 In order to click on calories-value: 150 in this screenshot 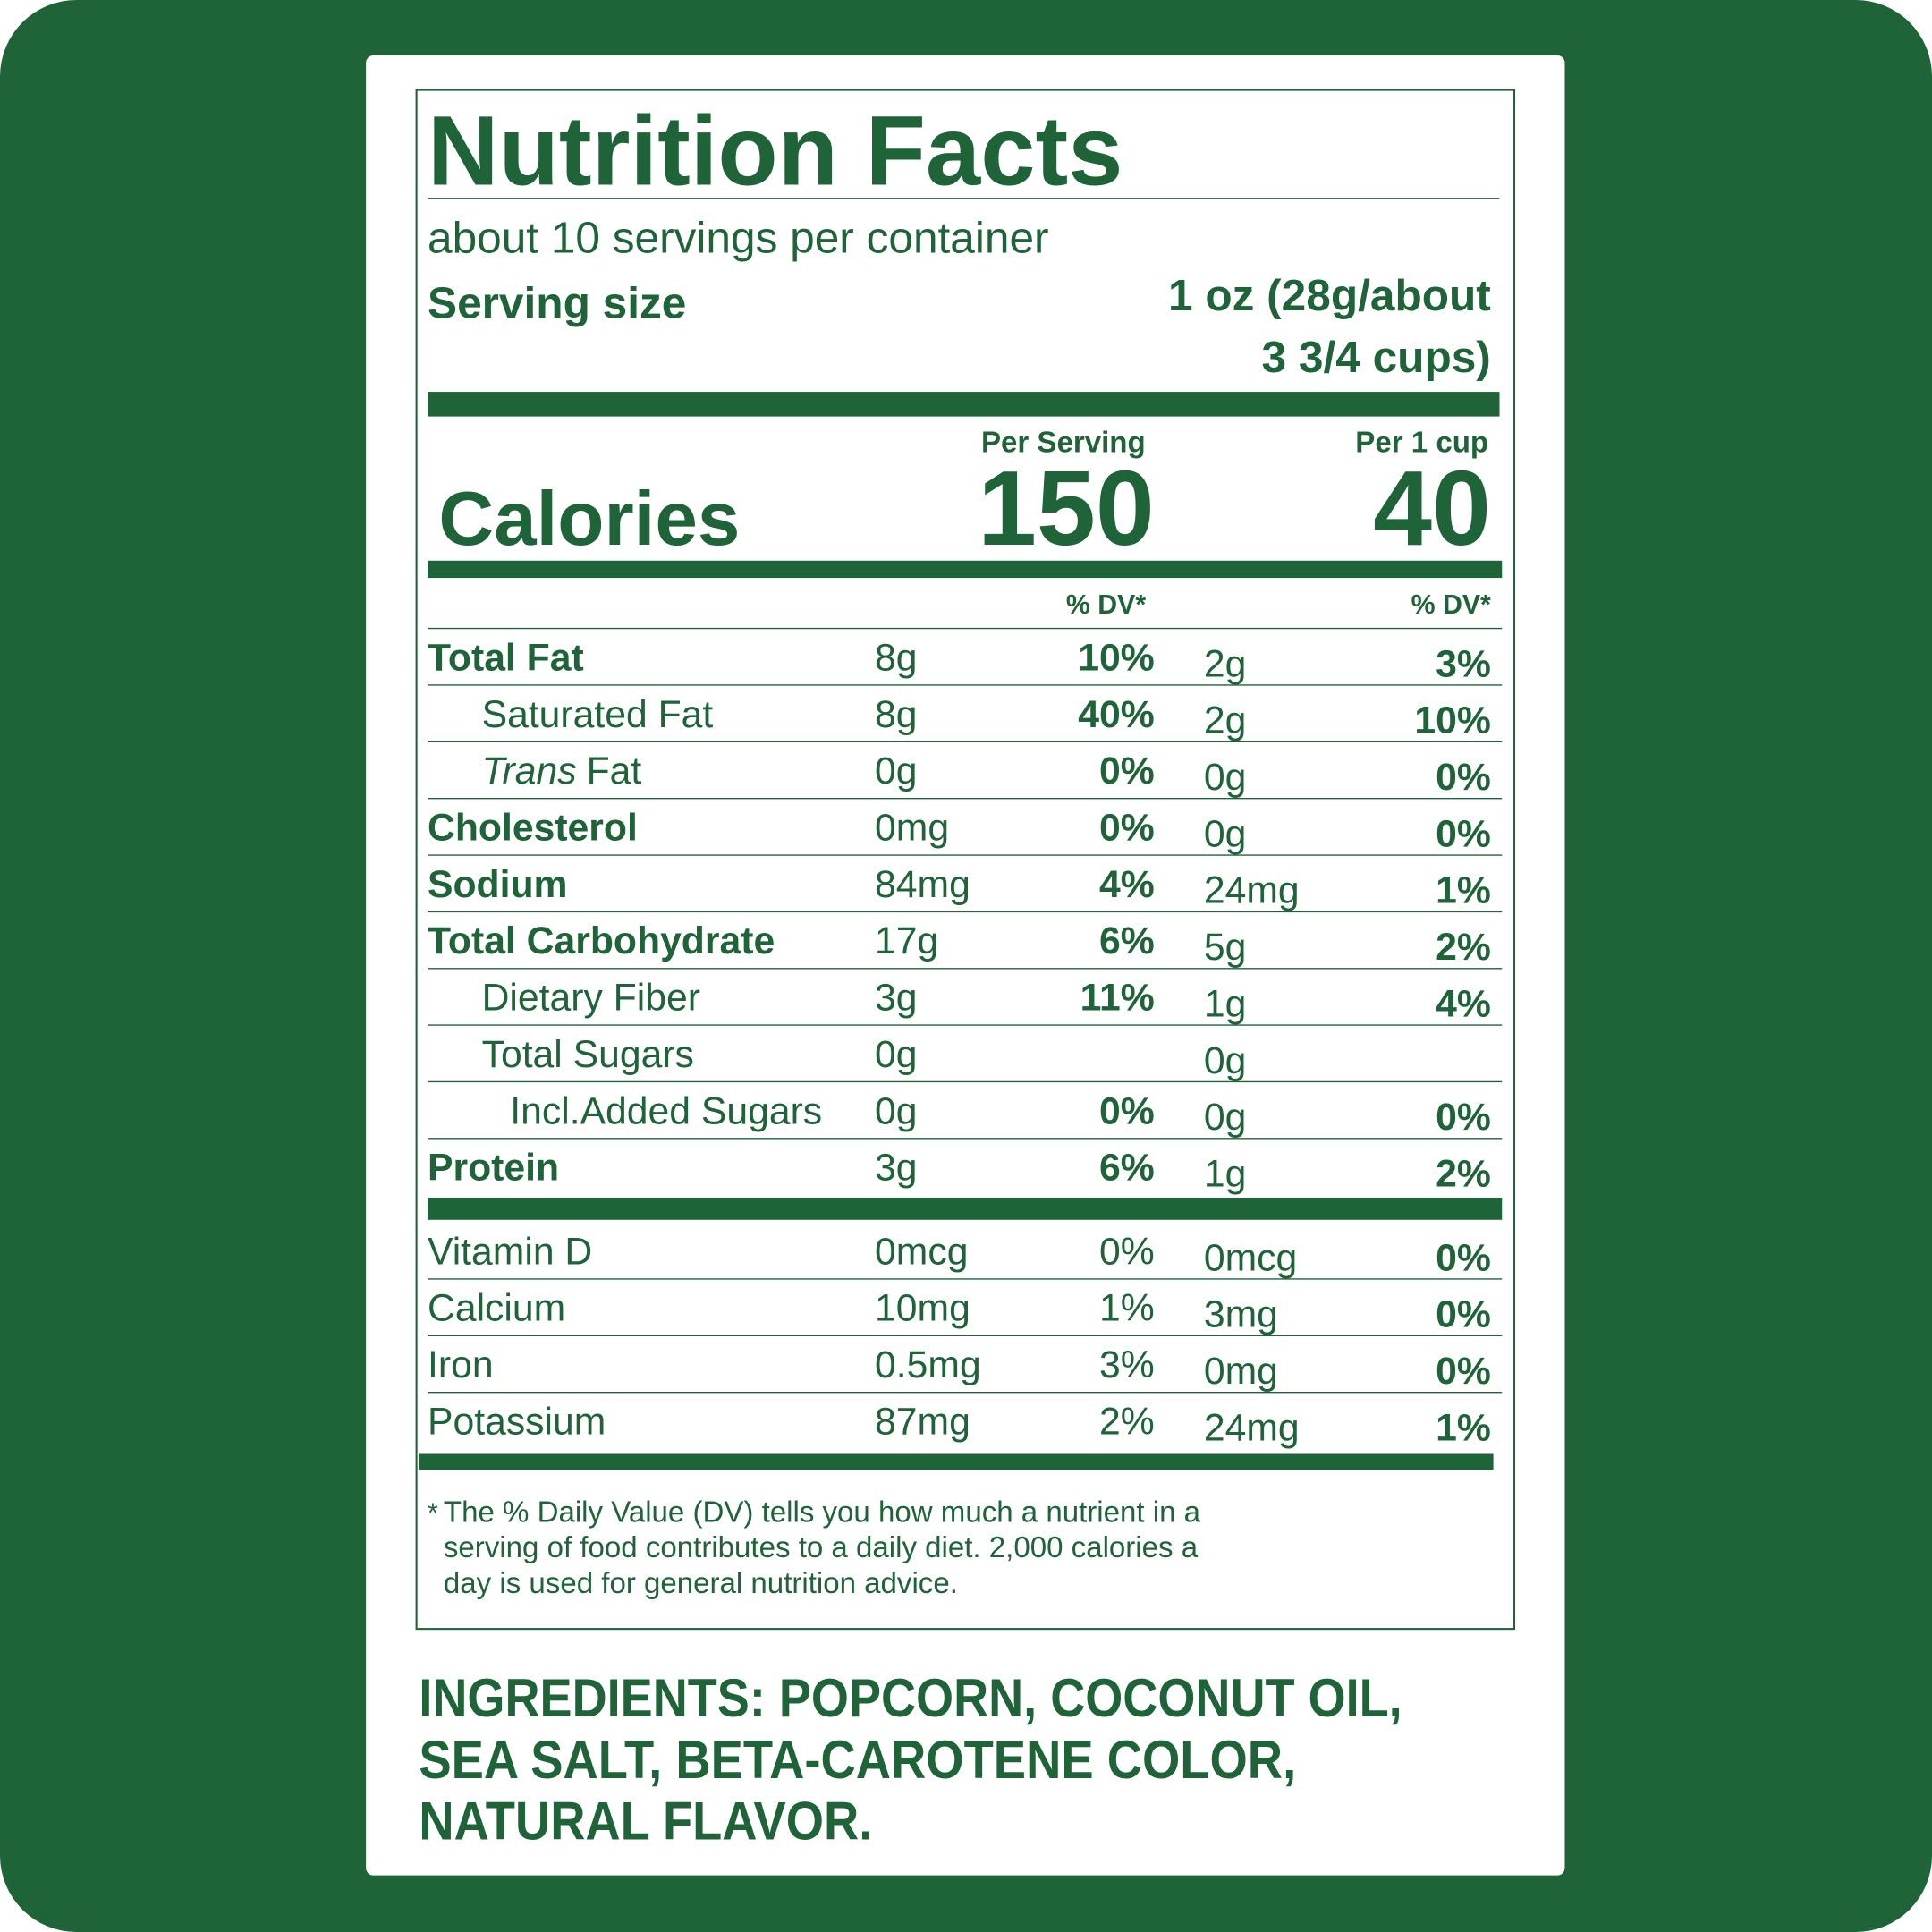, I will do `click(1066, 509)`.